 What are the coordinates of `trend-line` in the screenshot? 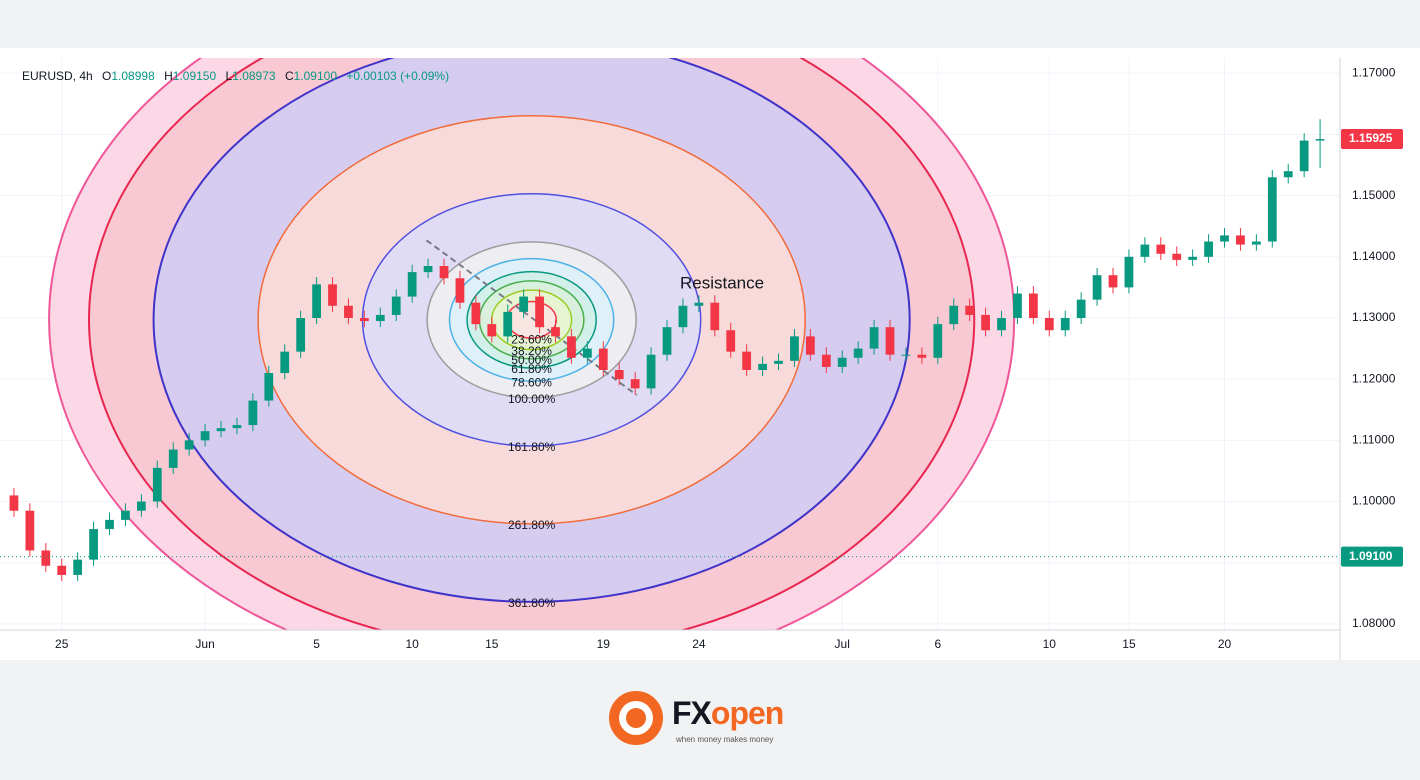 It's located at (531, 317).